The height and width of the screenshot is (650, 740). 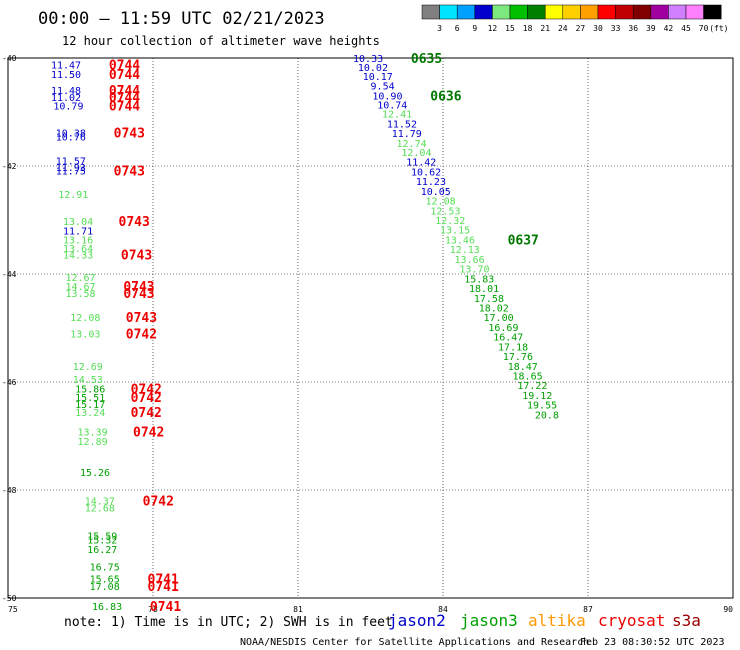 What do you see at coordinates (71, 162) in the screenshot?
I see `wave-height-point: 11.57` at bounding box center [71, 162].